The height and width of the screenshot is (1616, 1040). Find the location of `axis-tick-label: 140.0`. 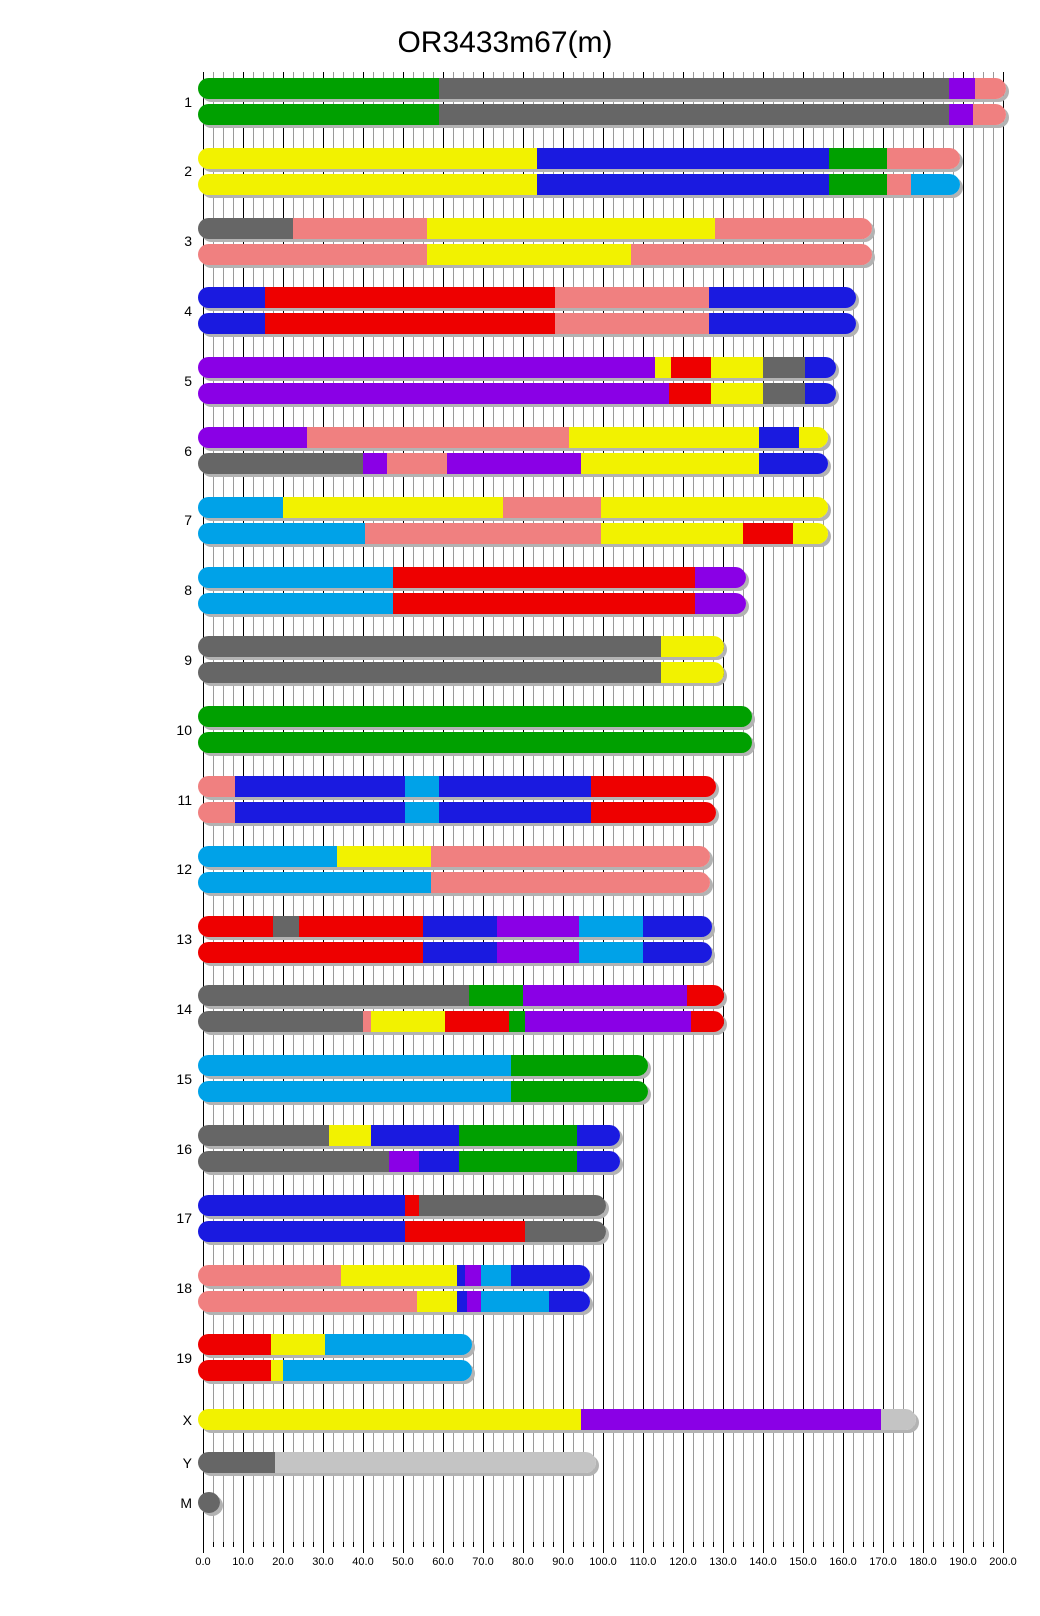

axis-tick-label: 140.0 is located at coordinates (763, 1562).